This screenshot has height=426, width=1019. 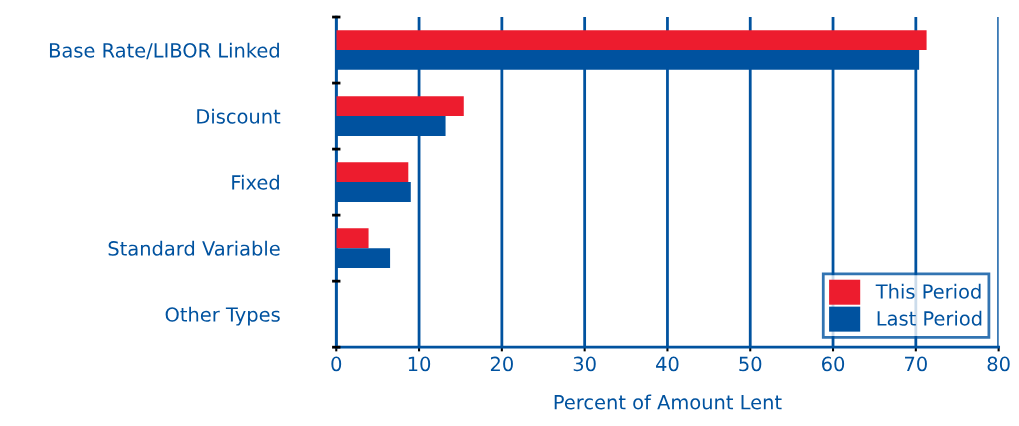 I want to click on x-tick-label: 50, so click(x=750, y=364).